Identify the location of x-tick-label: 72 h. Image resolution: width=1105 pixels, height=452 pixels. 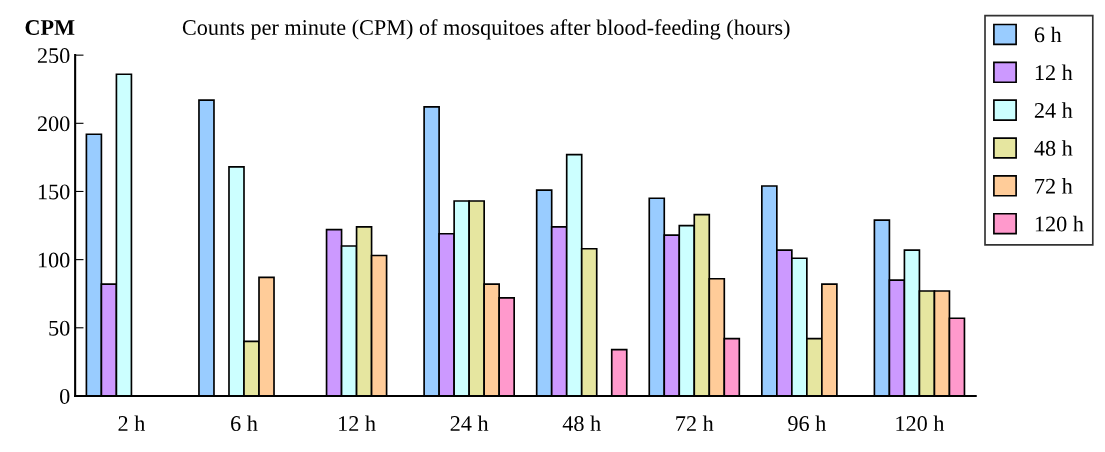
(695, 423).